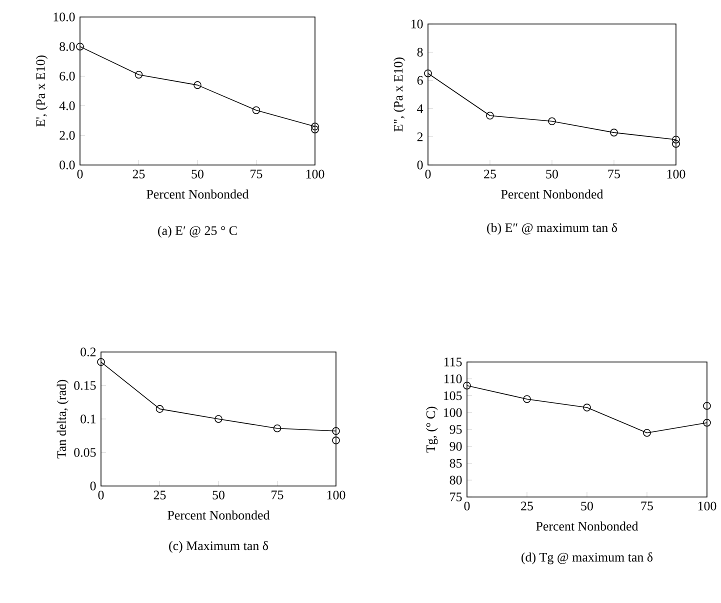  Describe the element at coordinates (456, 446) in the screenshot. I see `y-tick-label: 90` at that location.